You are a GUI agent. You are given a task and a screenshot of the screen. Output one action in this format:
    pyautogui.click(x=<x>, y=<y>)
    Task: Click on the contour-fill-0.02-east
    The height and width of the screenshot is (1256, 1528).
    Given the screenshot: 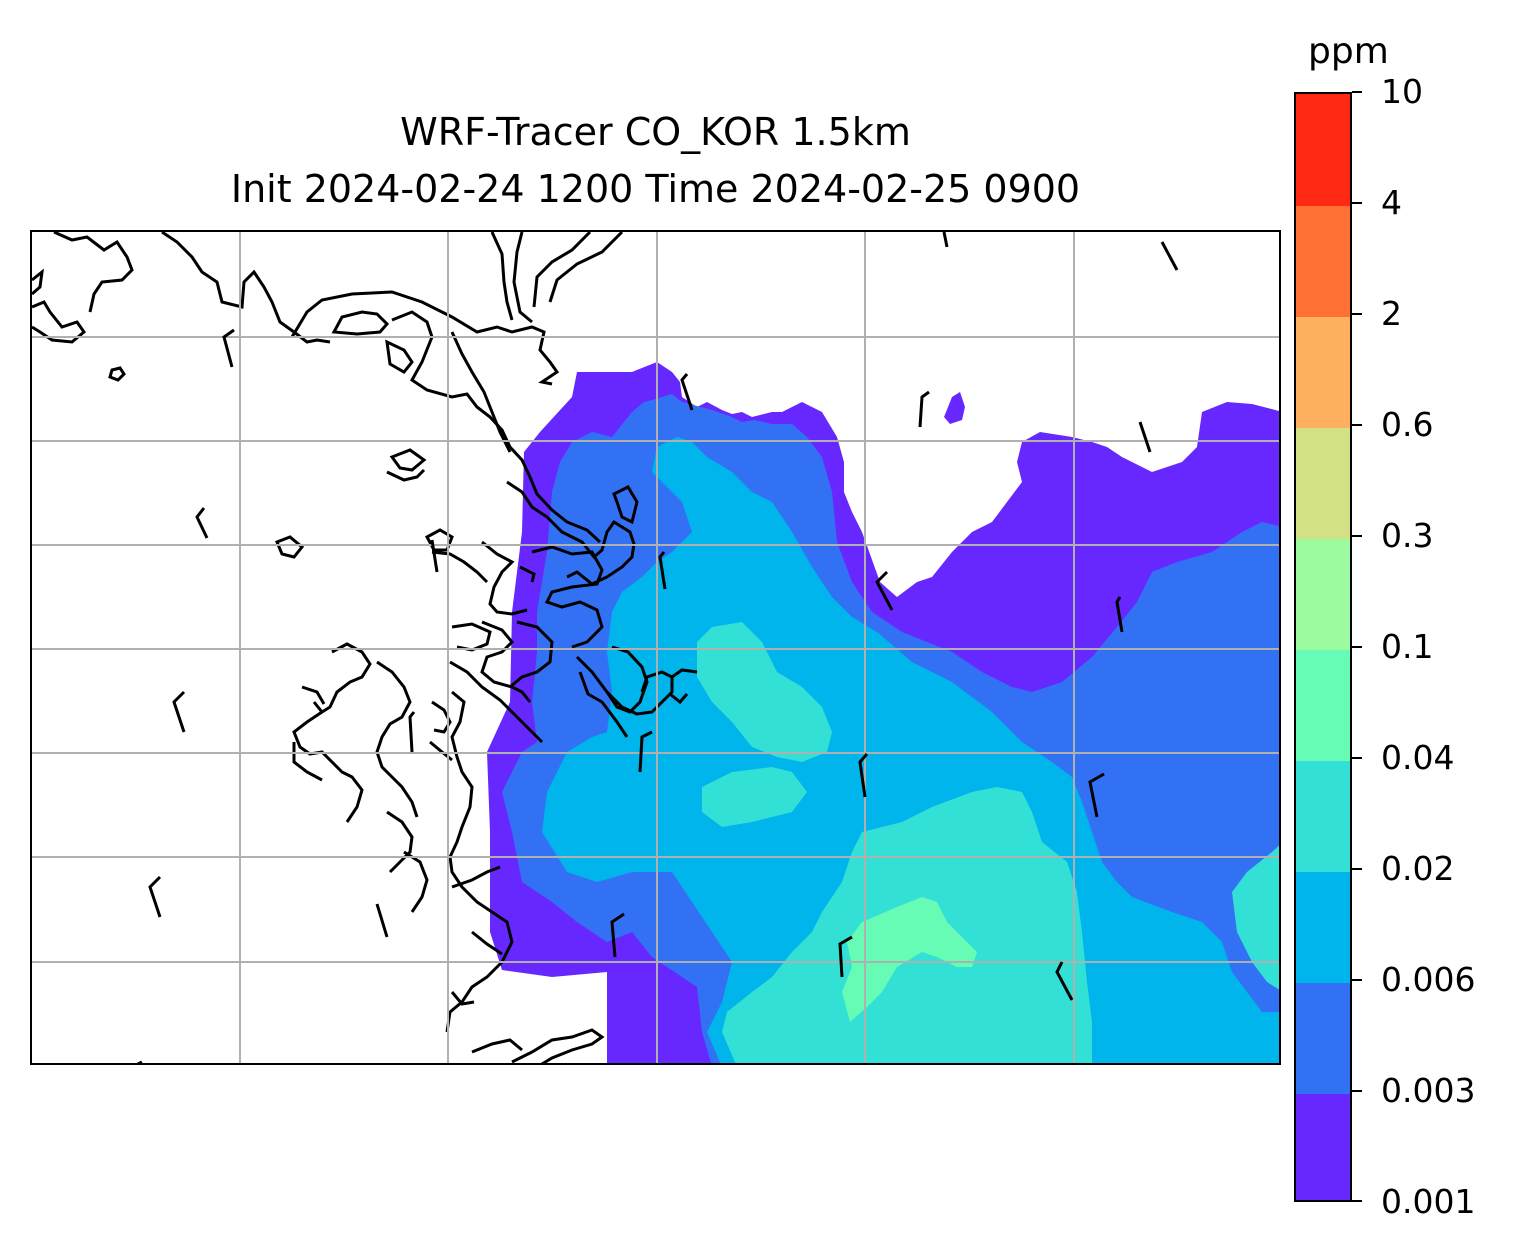 What is the action you would take?
    pyautogui.click(x=1255, y=917)
    